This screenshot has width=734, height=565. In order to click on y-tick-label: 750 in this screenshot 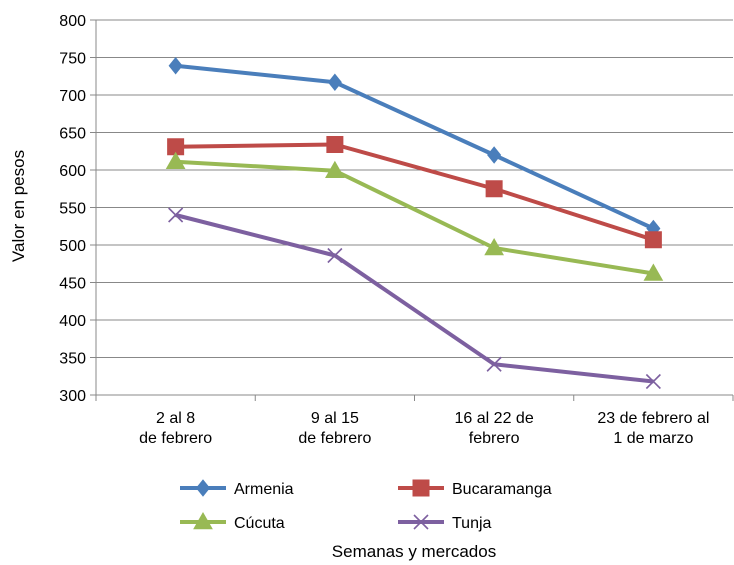, I will do `click(72, 59)`.